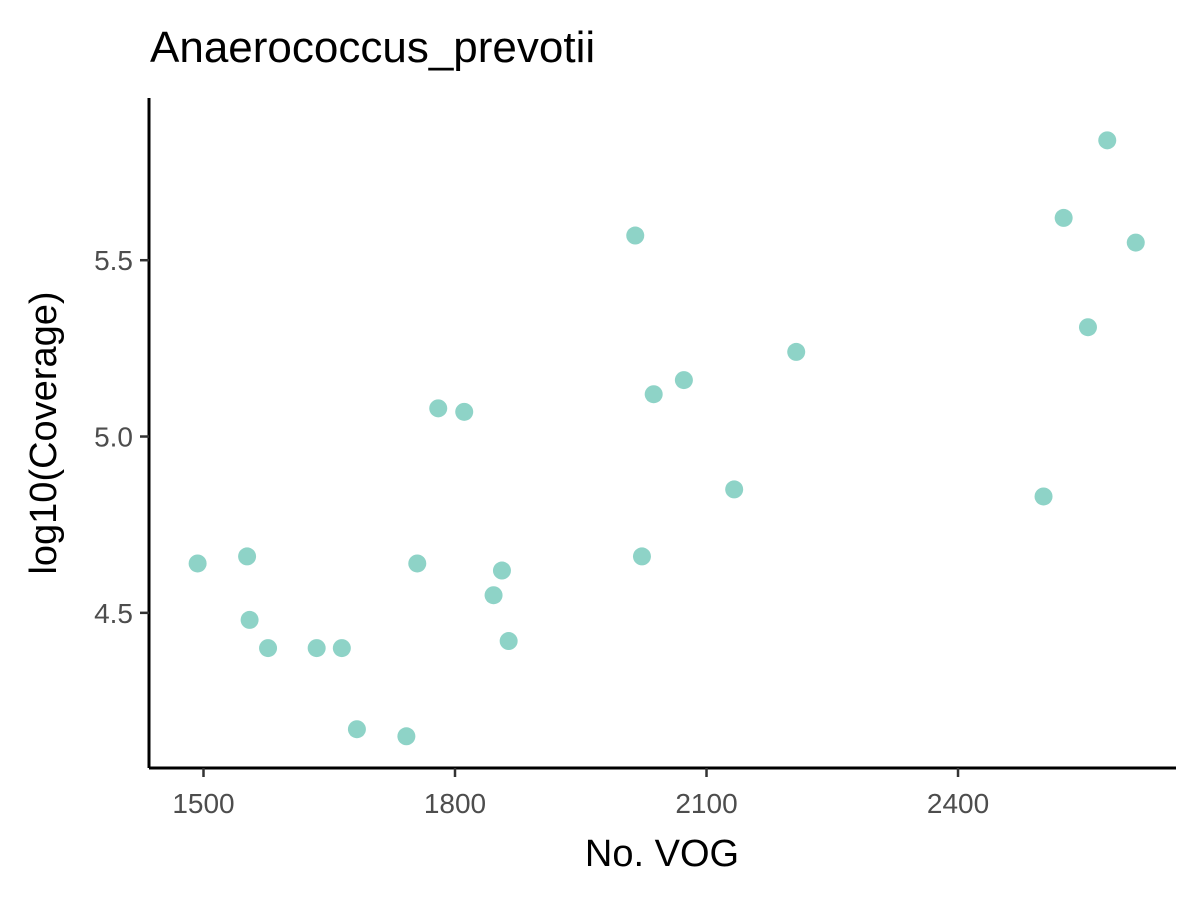 Image resolution: width=1200 pixels, height=900 pixels. I want to click on chart-title: Anaerococcus_prevotii, so click(372, 47).